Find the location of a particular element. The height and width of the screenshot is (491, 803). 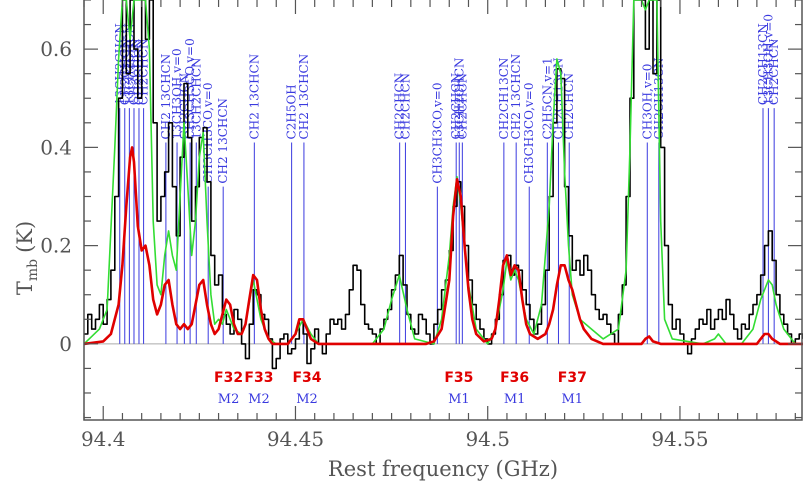

y-axis-title-main: T is located at coordinates (25, 288).